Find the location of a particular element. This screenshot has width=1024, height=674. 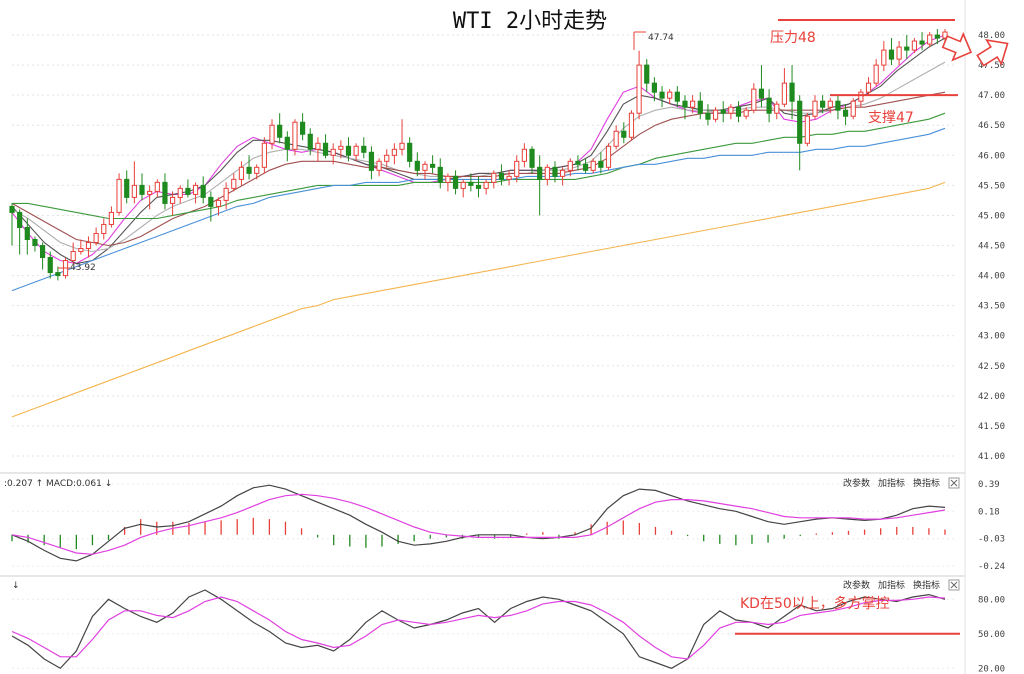

price-y-tick: 46.50 is located at coordinates (991, 126).